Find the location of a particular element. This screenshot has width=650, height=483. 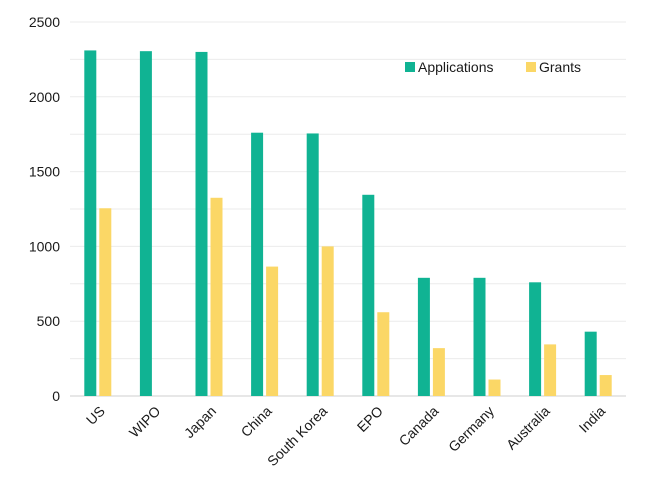

x-tick-label: India is located at coordinates (592, 419).